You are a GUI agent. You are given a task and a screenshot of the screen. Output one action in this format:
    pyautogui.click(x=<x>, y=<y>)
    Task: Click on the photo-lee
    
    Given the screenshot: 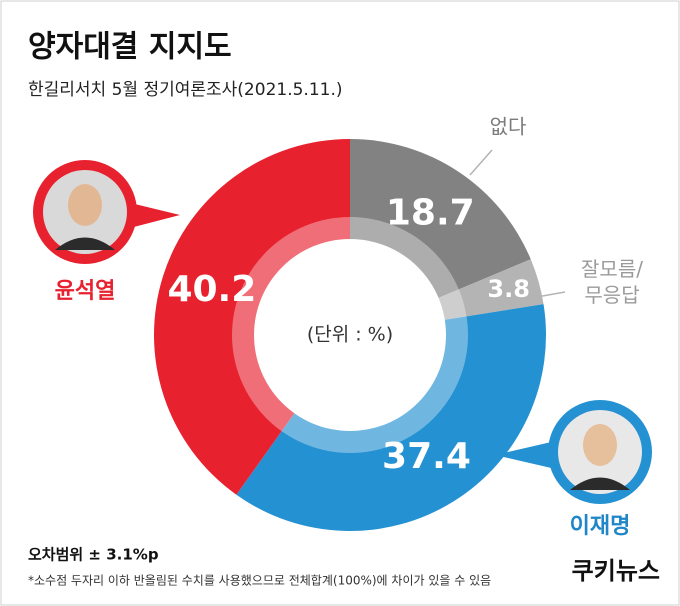 What is the action you would take?
    pyautogui.click(x=573, y=452)
    